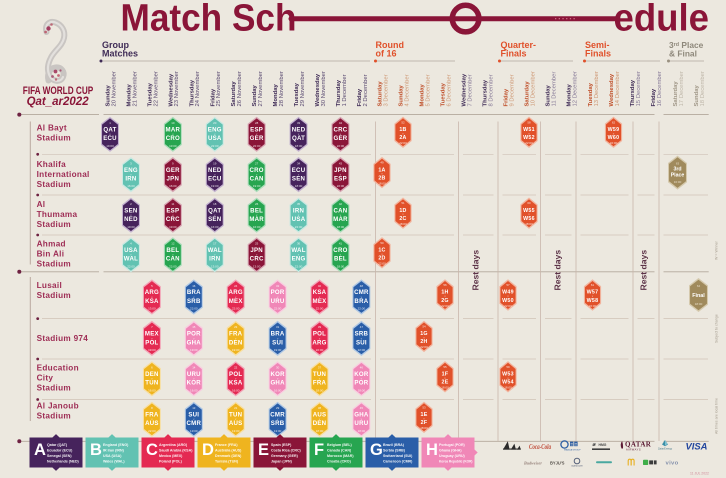 The height and width of the screenshot is (478, 726). I want to click on svg-text: W52, so click(529, 138).